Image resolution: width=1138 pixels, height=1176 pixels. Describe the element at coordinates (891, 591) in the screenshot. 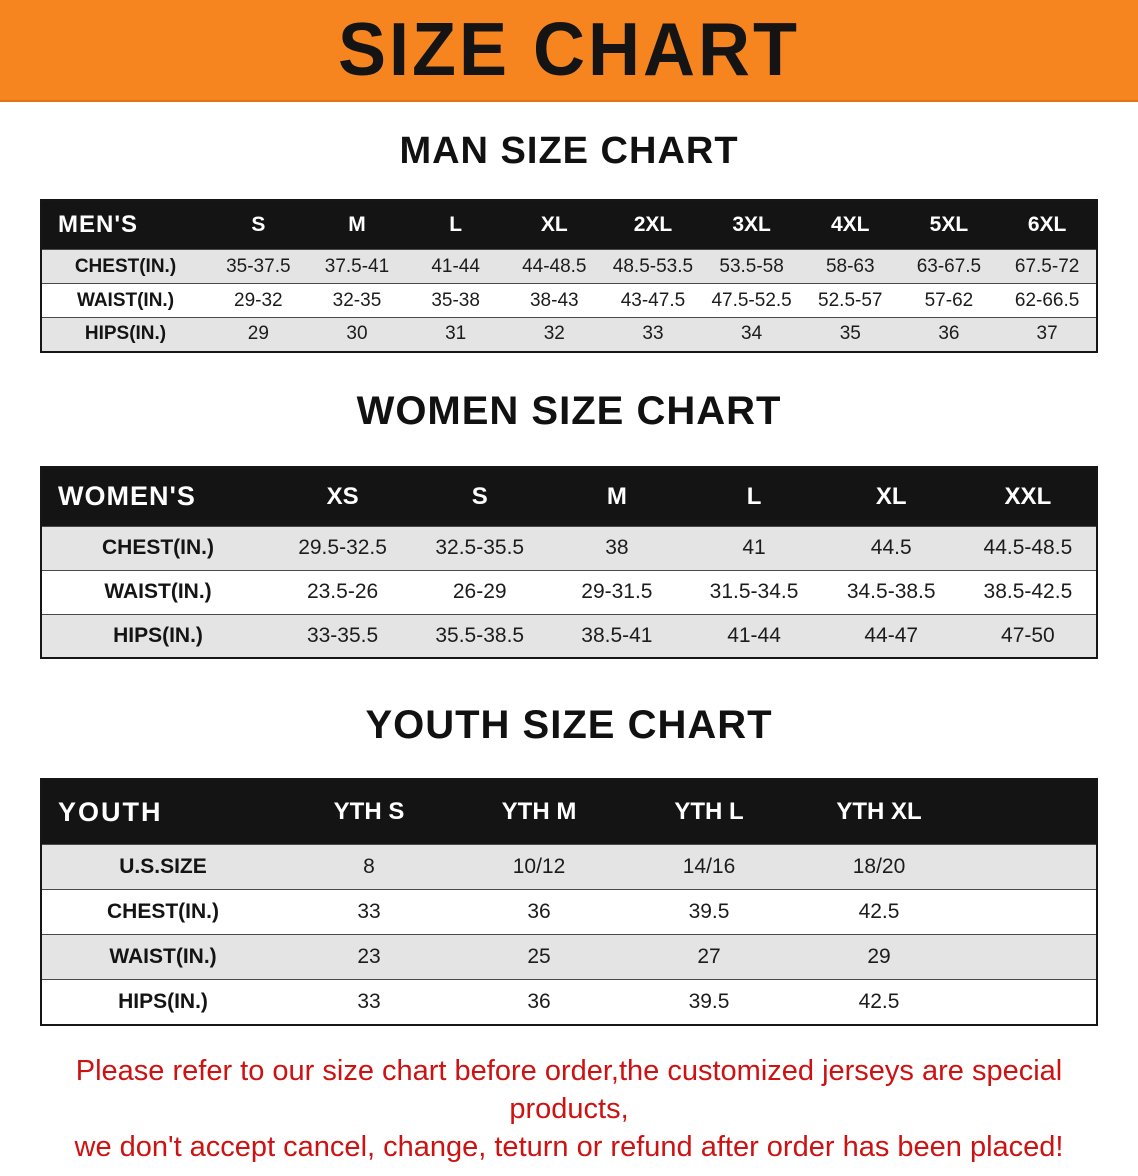

I see `women-value-cell: 34.5-38.5` at that location.